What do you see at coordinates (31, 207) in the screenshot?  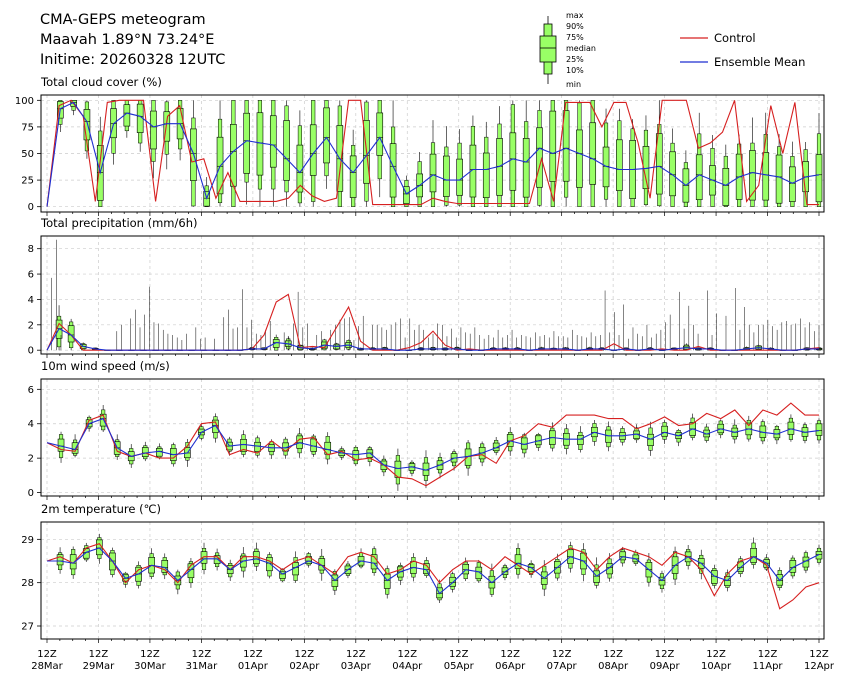 I see `y-tick-label: 0` at bounding box center [31, 207].